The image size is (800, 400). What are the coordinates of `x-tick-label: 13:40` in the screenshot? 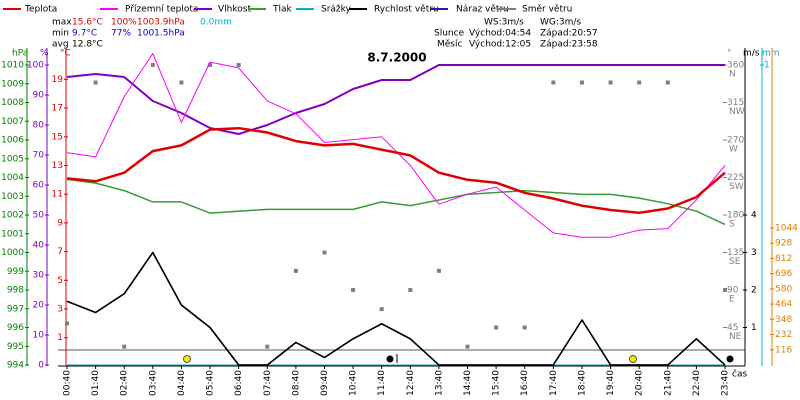 It's located at (439, 383).